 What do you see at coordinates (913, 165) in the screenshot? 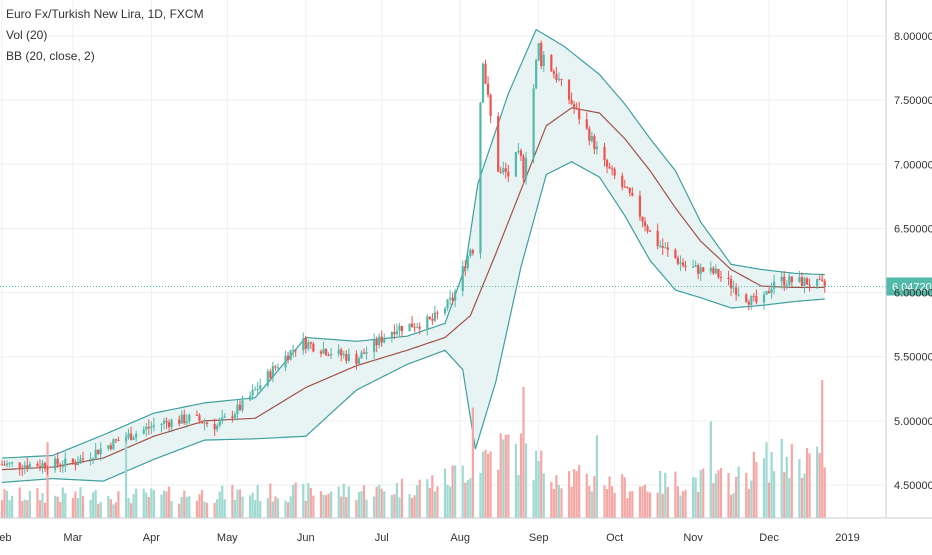
I see `price-tick-label: 7.00000` at bounding box center [913, 165].